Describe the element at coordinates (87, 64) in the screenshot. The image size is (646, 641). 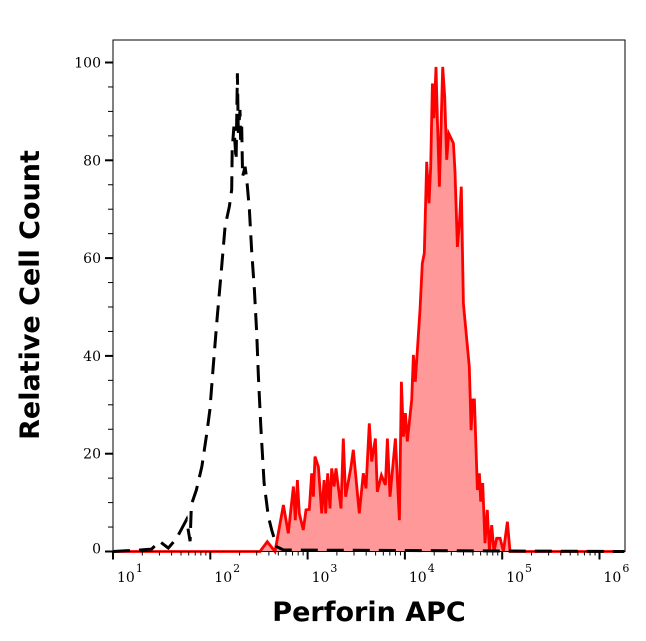
I see `y-tick-label: 100` at that location.